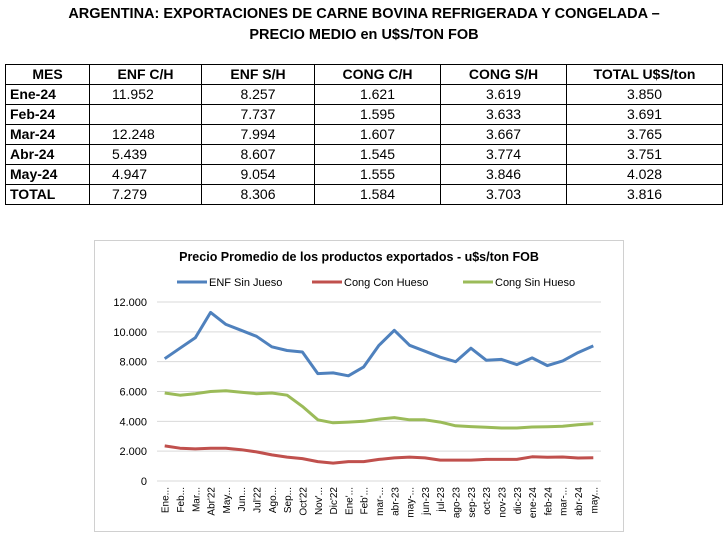 The width and height of the screenshot is (728, 538). I want to click on header-enf-sh: ENF S/H, so click(258, 74).